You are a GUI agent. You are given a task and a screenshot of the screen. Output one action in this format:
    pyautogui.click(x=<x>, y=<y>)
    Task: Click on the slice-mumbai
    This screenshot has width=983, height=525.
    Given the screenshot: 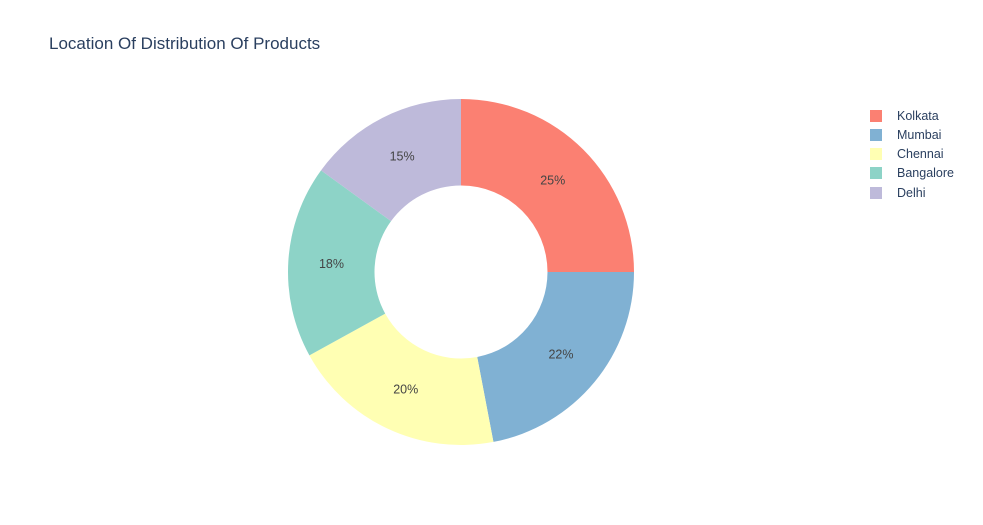 What is the action you would take?
    pyautogui.click(x=555, y=357)
    